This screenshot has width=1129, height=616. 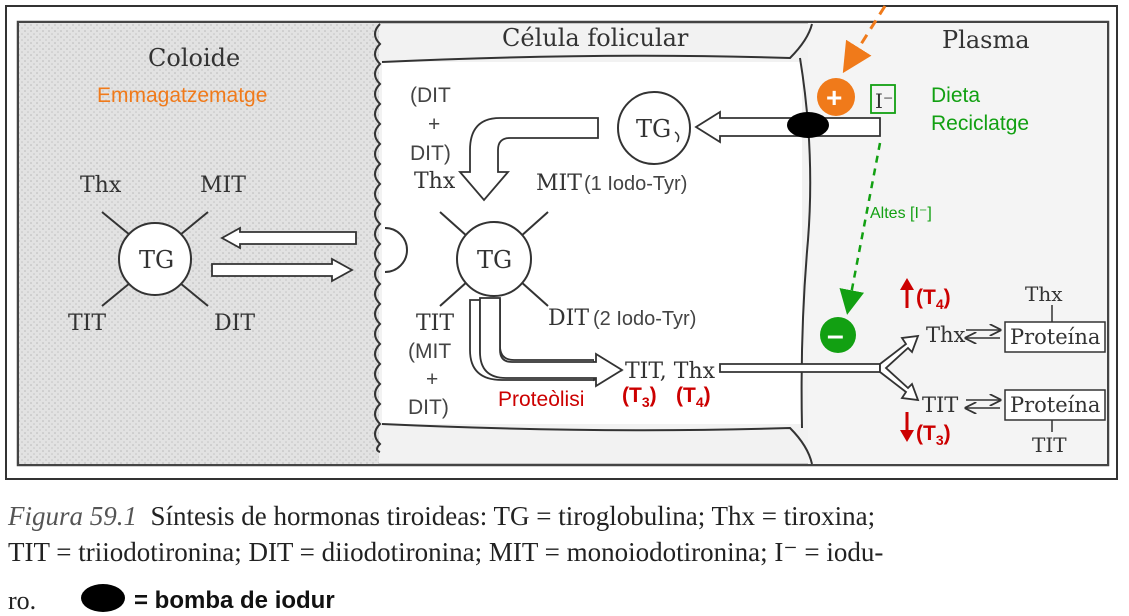 I want to click on coloid-tit-label: TIT, so click(x=87, y=323).